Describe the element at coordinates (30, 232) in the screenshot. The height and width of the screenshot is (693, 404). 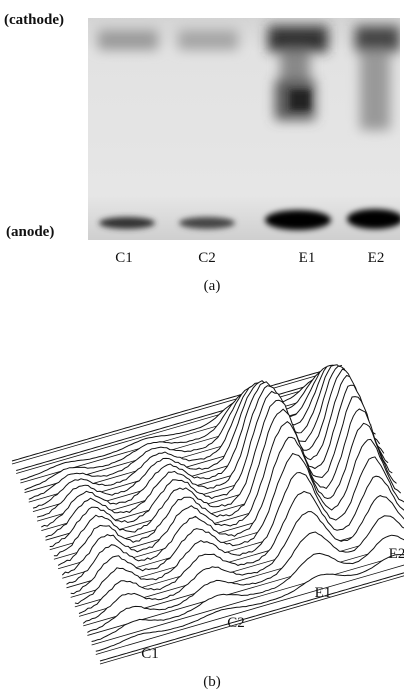
I see `anode-label: (anode)` at that location.